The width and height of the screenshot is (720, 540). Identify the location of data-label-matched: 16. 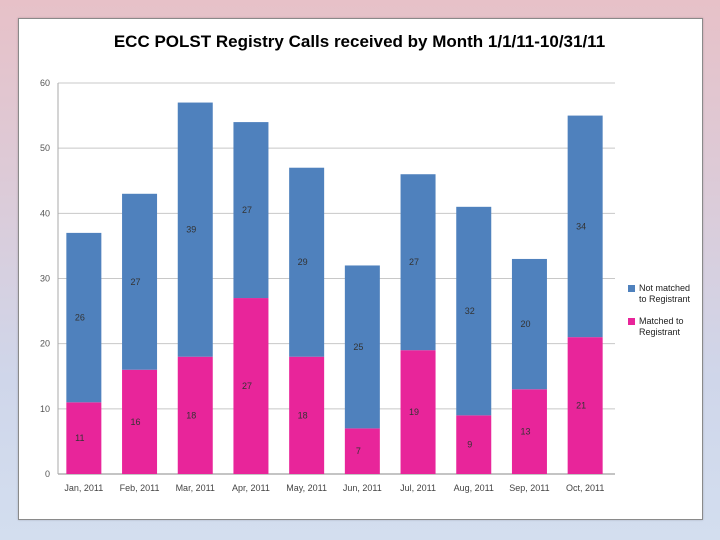
(136, 422).